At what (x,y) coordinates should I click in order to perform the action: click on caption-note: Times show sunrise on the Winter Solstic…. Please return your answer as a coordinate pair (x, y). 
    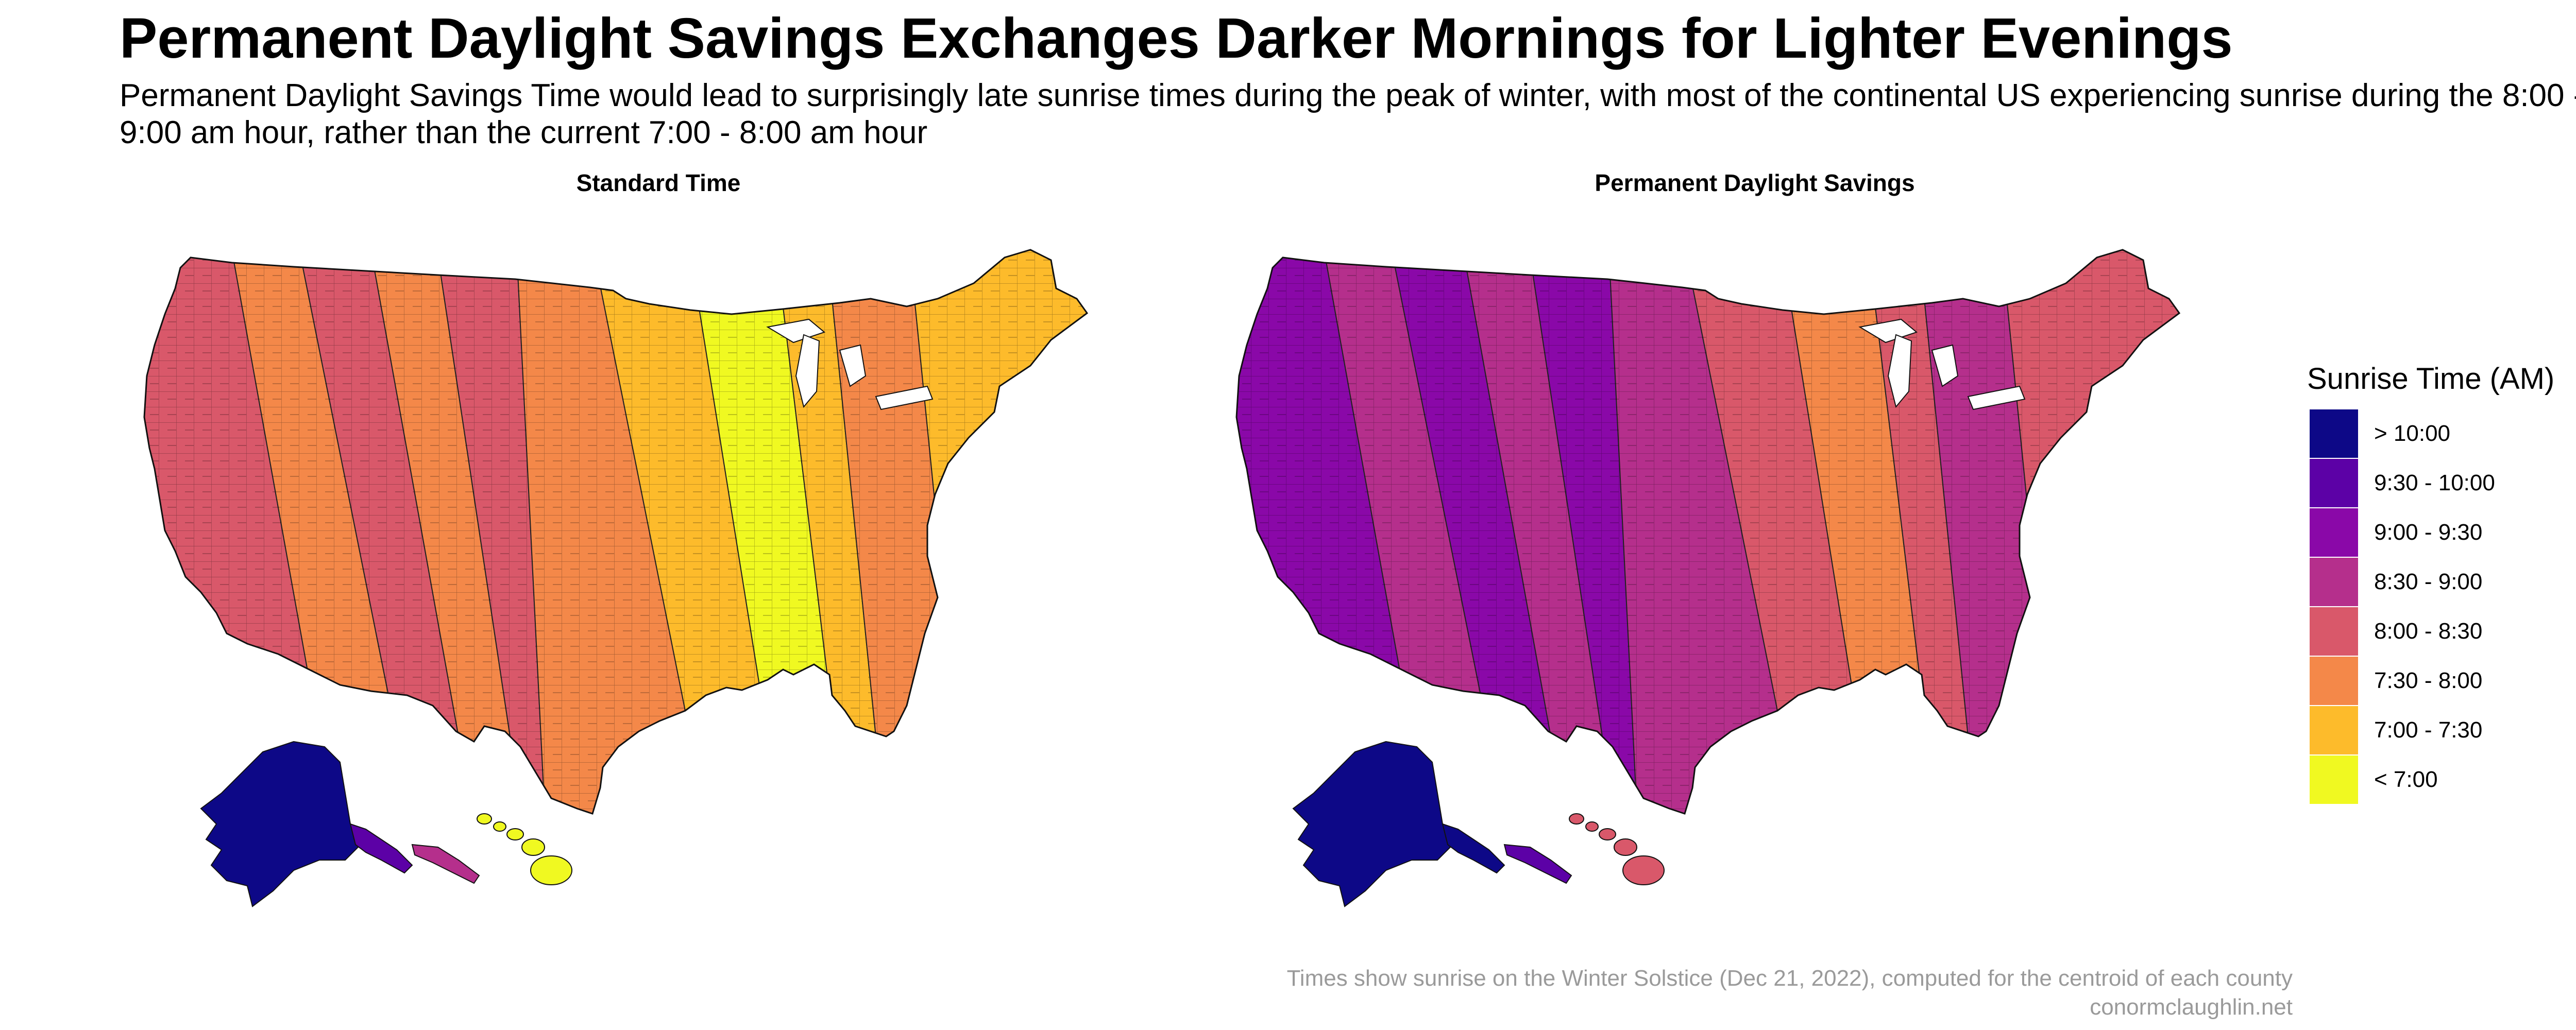
    Looking at the image, I should click on (1789, 978).